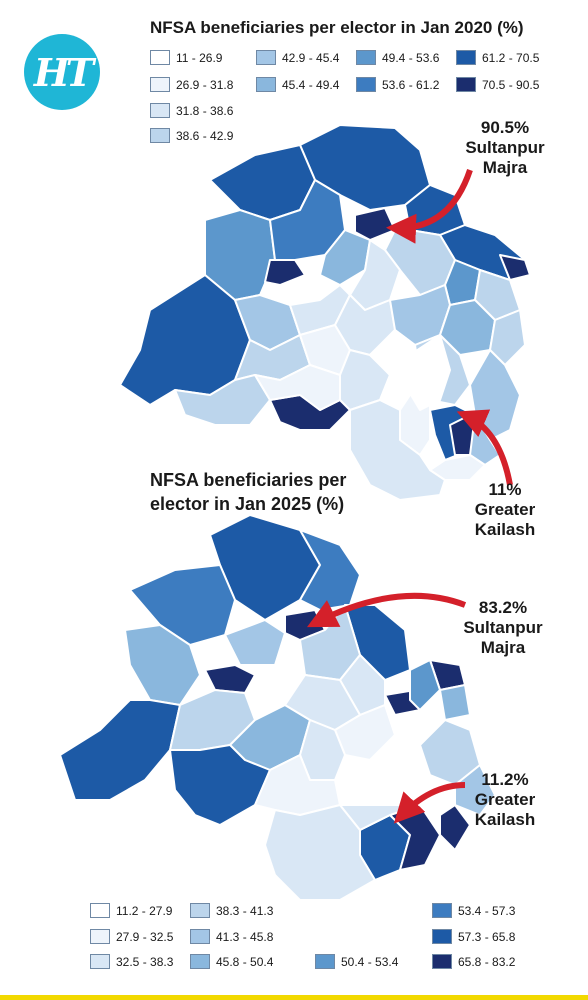 The image size is (588, 1000). I want to click on legend-2020-item: 61.2 - 70.5, so click(497, 57).